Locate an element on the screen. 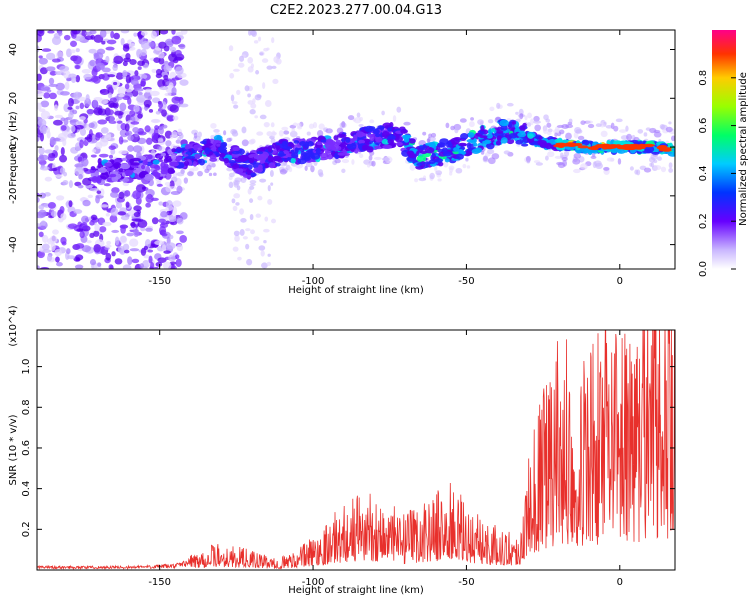  colorbar-tick-label: 0.2 is located at coordinates (703, 221).